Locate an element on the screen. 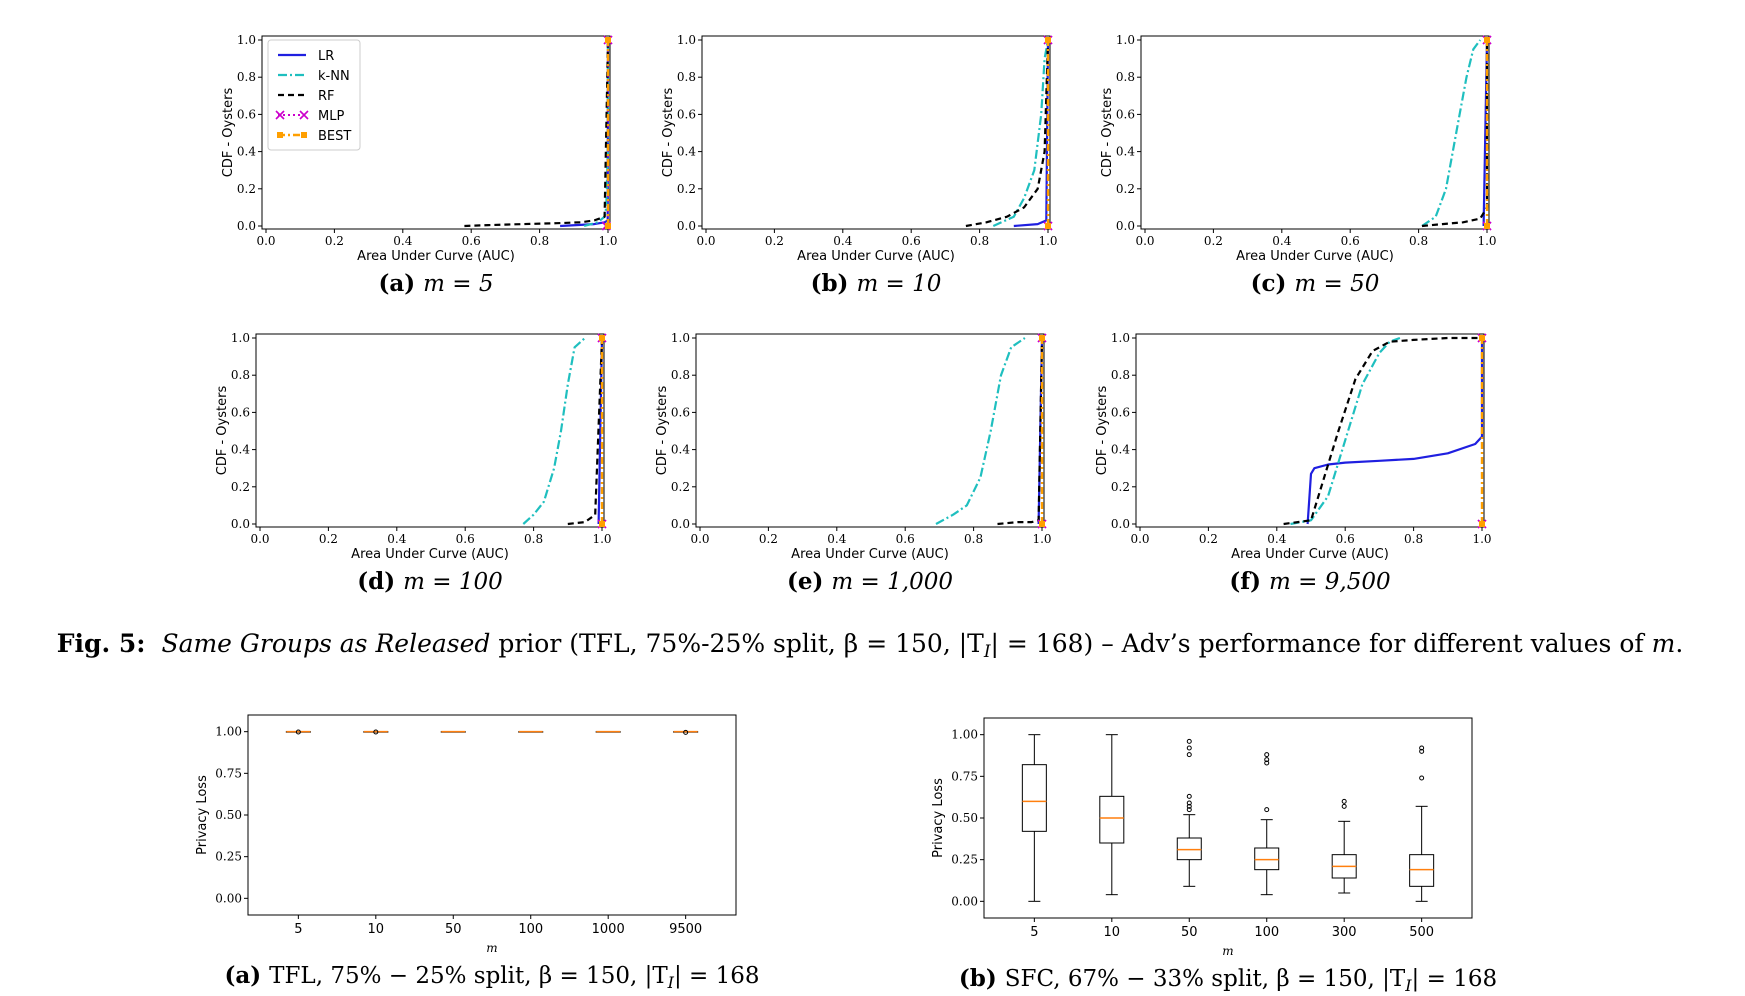 The height and width of the screenshot is (996, 1745). y-tick-label: 1.0 is located at coordinates (246, 40).